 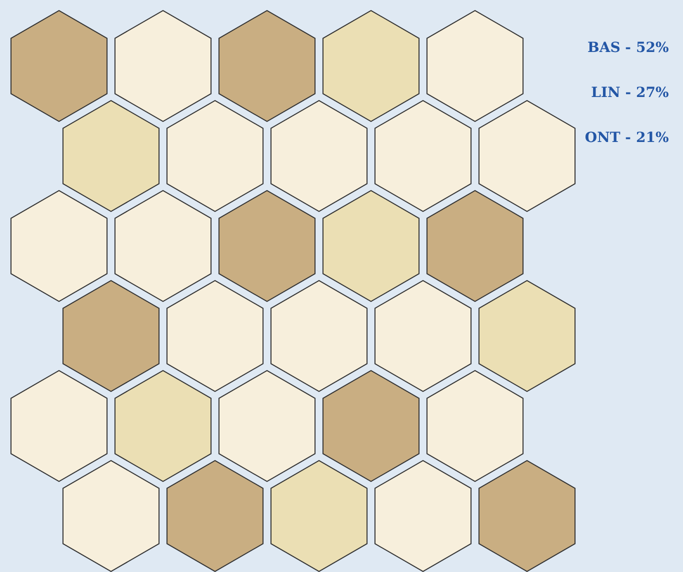 What do you see at coordinates (652, 93) in the screenshot?
I see `data-label: 27%` at bounding box center [652, 93].